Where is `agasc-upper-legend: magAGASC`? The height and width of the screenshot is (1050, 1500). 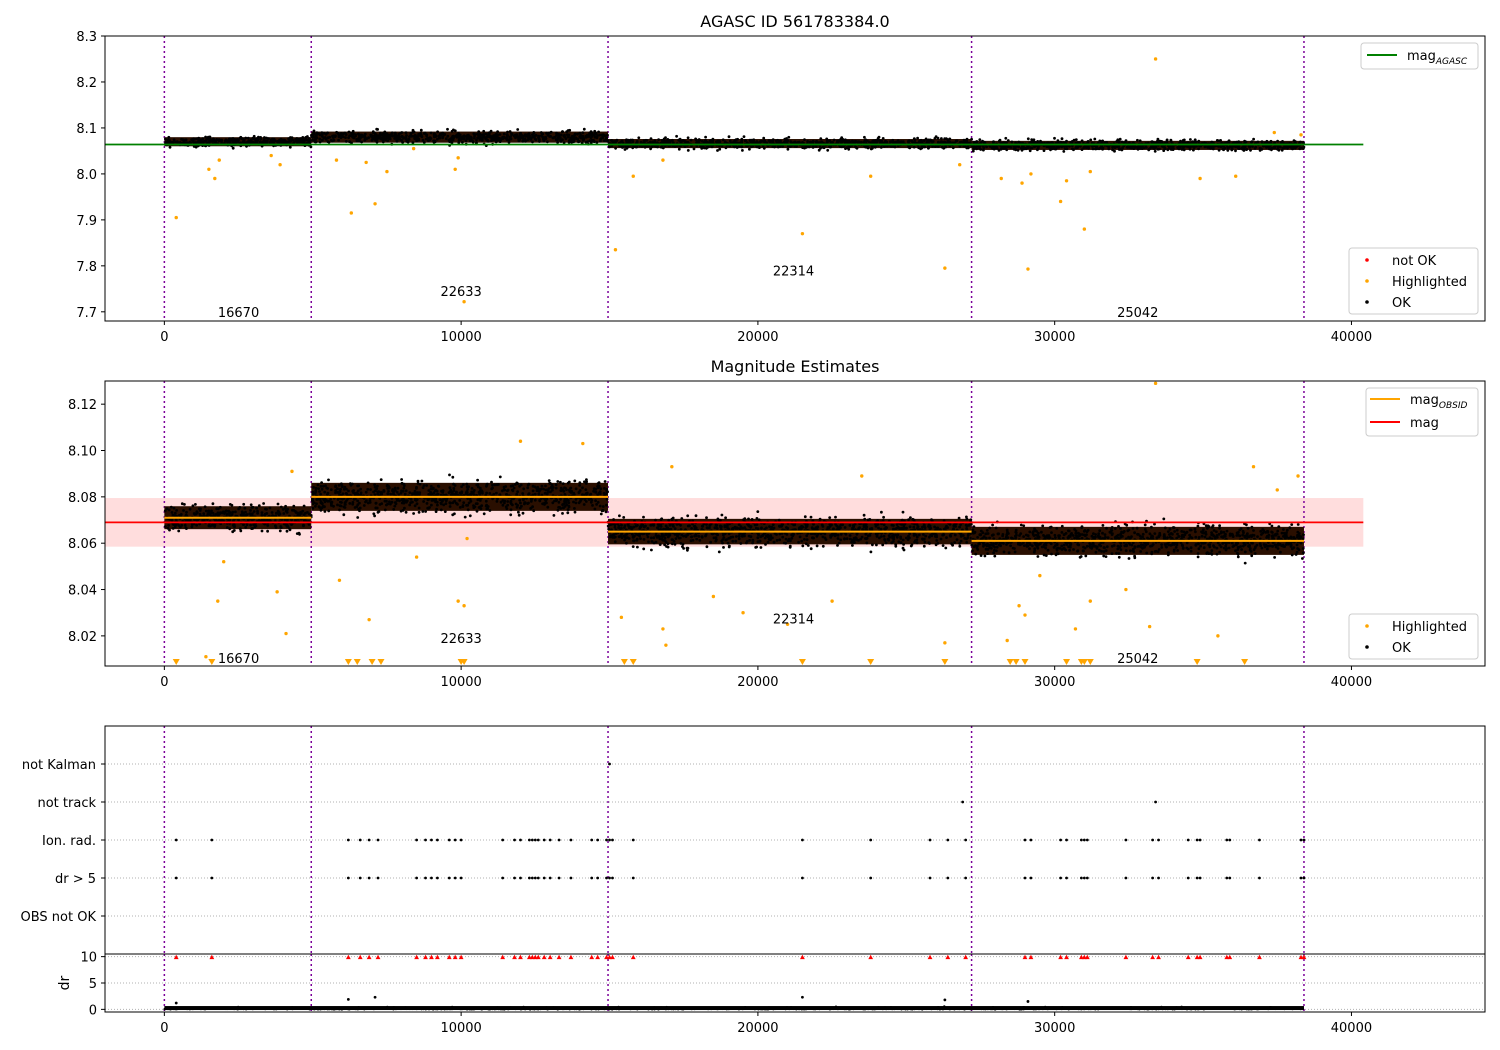 agasc-upper-legend: magAGASC is located at coordinates (1419, 56).